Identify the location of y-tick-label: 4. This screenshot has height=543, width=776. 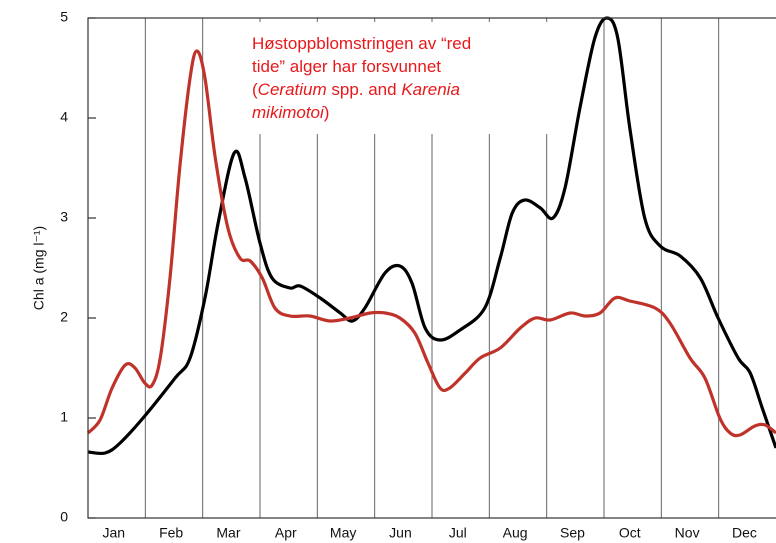
(64, 117).